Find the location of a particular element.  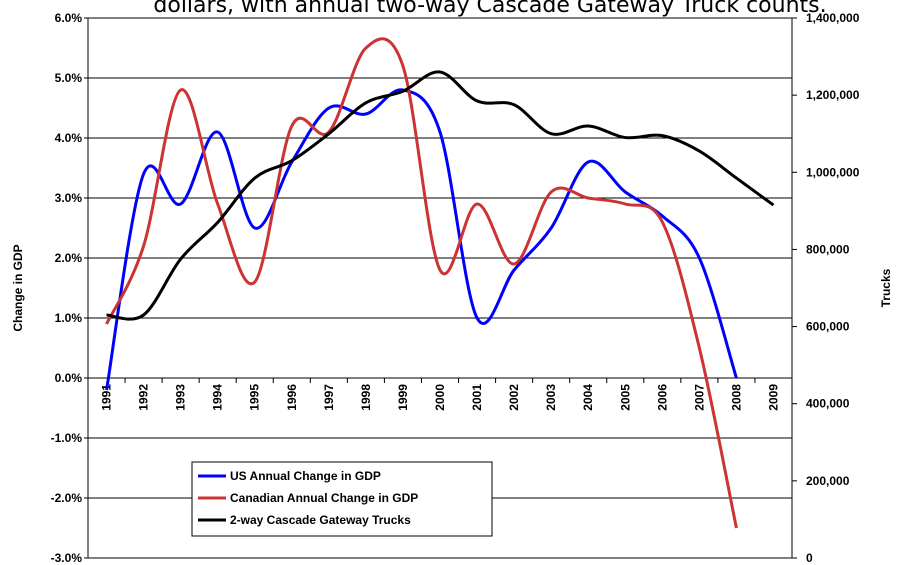

y2-axis-title: Trucks is located at coordinates (886, 287).